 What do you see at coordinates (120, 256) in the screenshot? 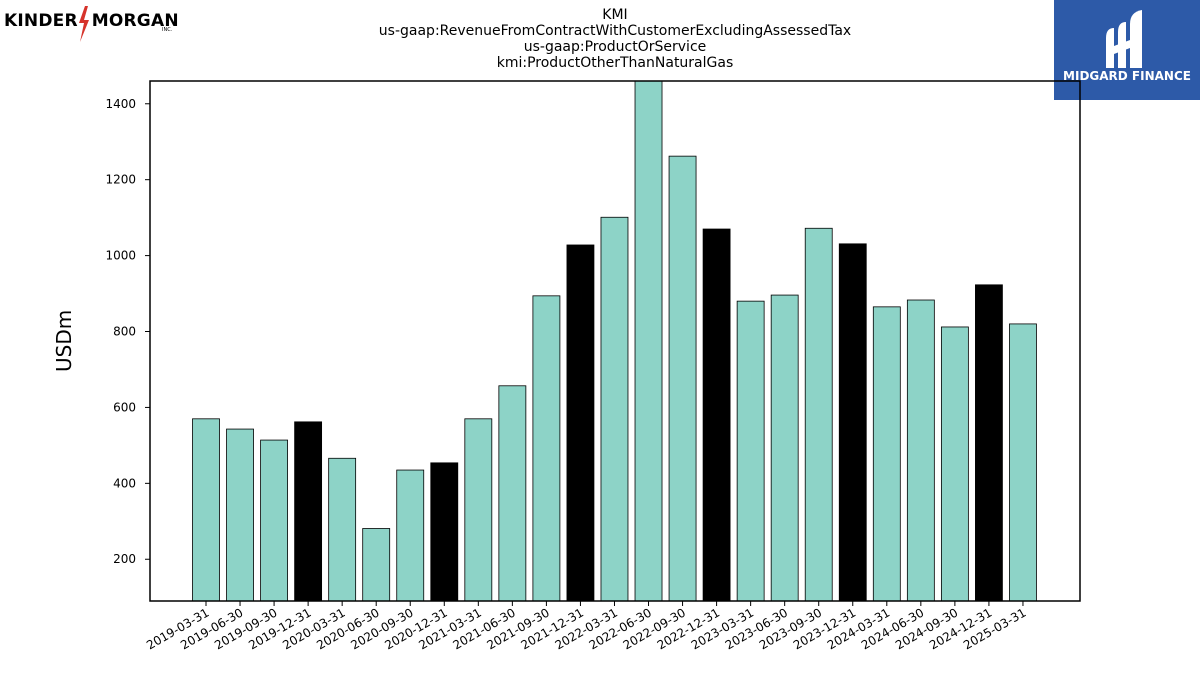
I see `y-tick-label-1000: 1000` at bounding box center [120, 256].